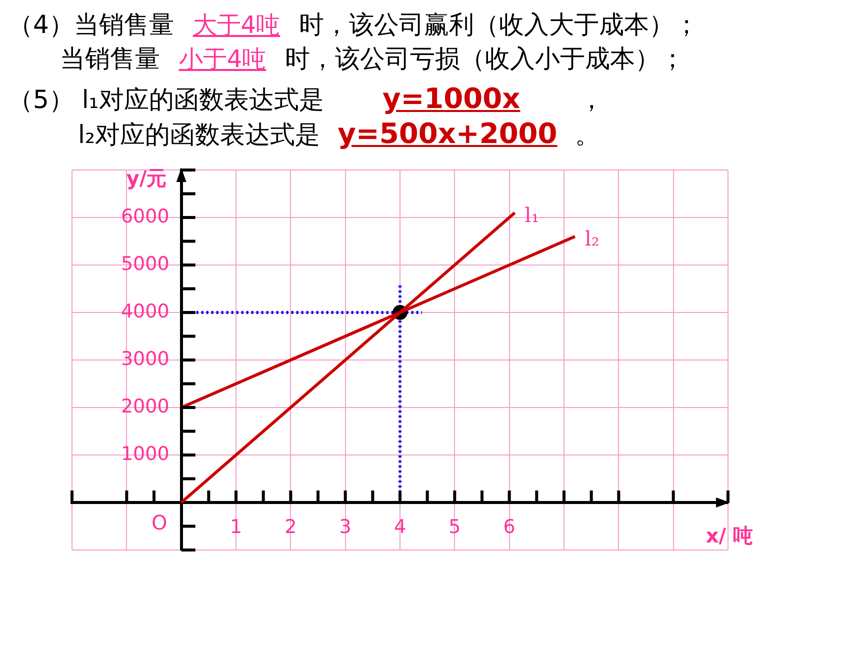 This screenshot has height=645, width=860. What do you see at coordinates (729, 536) in the screenshot?
I see `x-axis-title: x/ 吨` at bounding box center [729, 536].